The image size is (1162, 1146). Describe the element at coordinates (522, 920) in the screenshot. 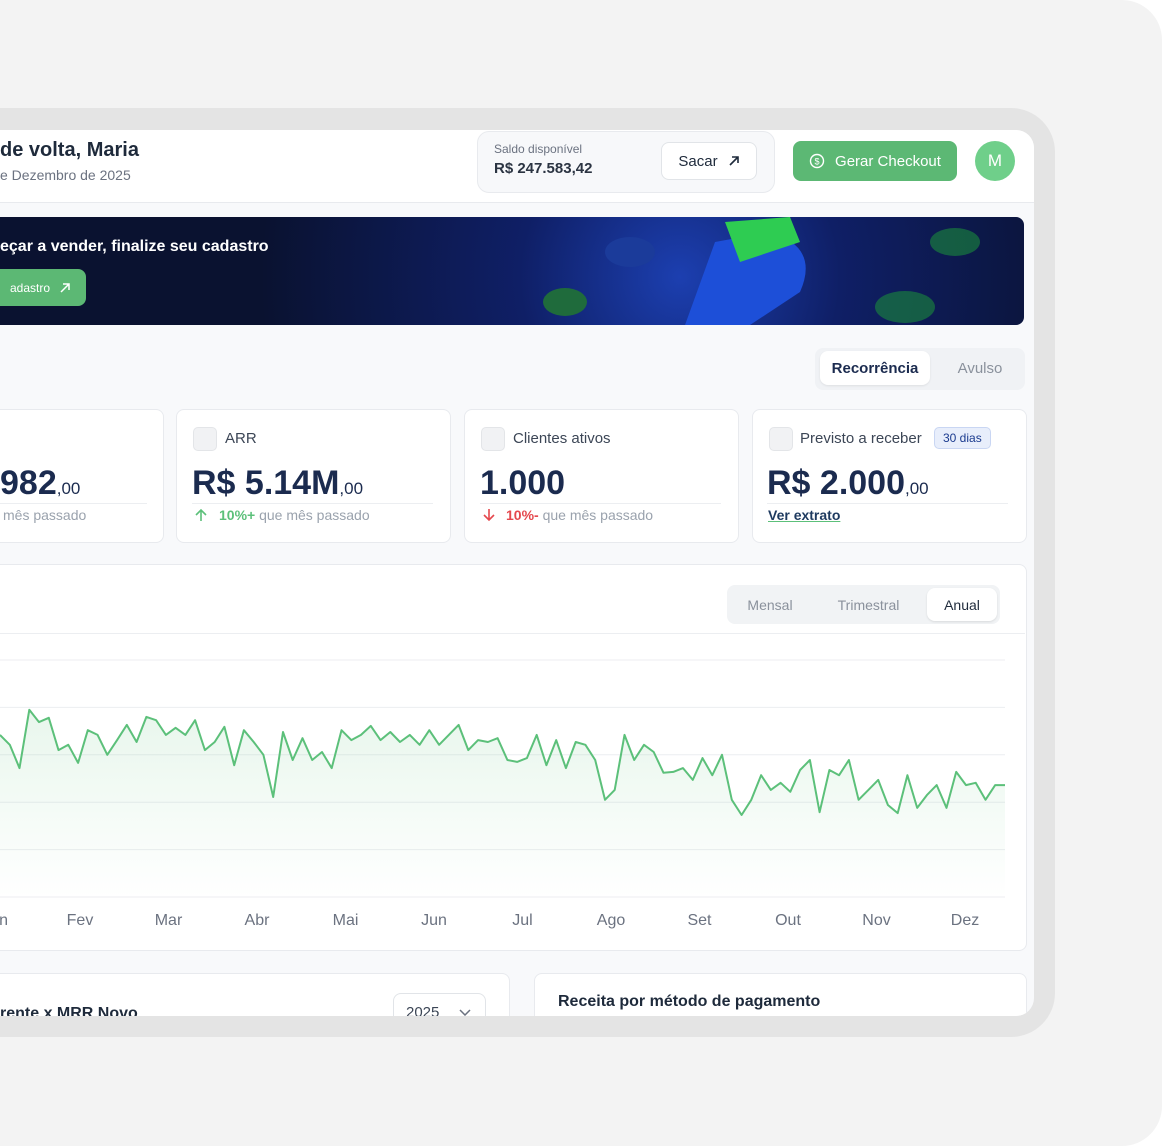

I see `x-tick-label: Jul` at that location.